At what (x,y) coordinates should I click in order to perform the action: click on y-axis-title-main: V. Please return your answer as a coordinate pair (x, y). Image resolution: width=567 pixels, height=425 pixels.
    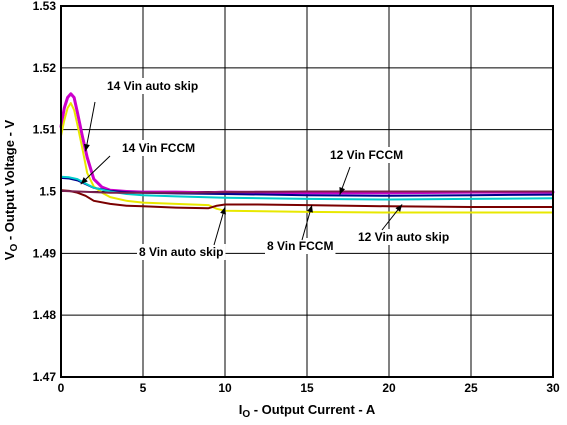
    Looking at the image, I should click on (9, 255).